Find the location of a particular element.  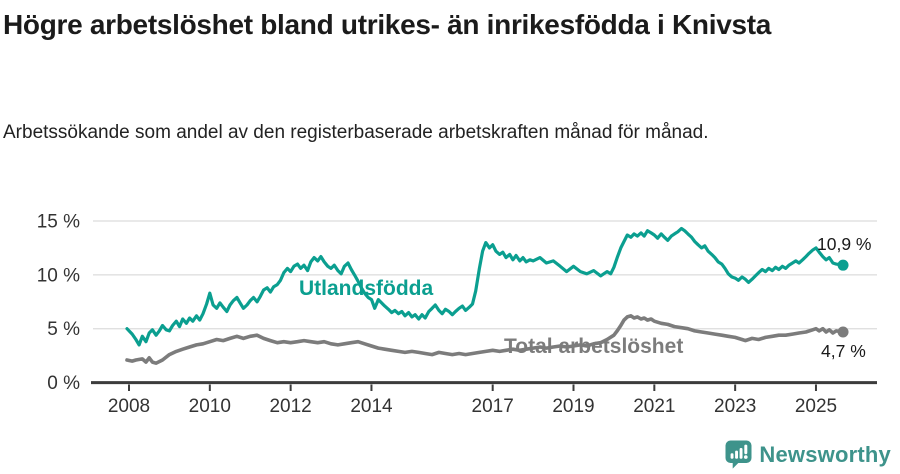

x-tick-label: 2023 is located at coordinates (735, 406).